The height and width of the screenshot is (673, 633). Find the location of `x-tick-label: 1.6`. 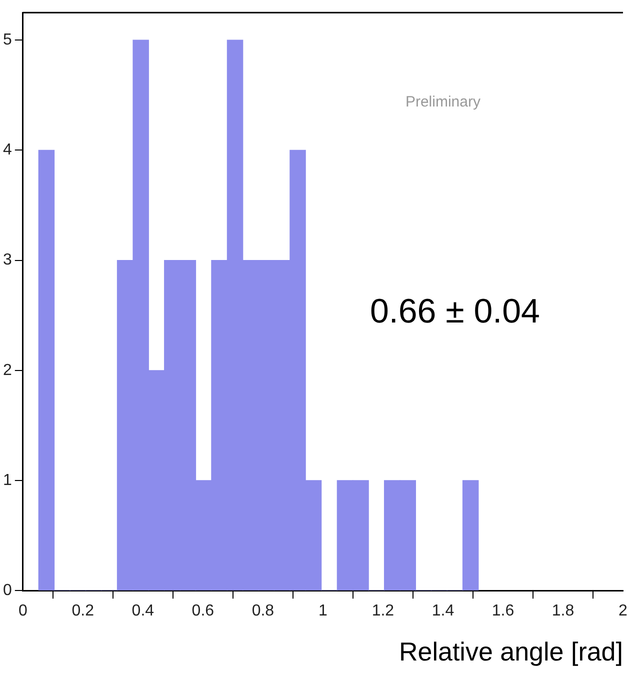

x-tick-label: 1.6 is located at coordinates (503, 611).